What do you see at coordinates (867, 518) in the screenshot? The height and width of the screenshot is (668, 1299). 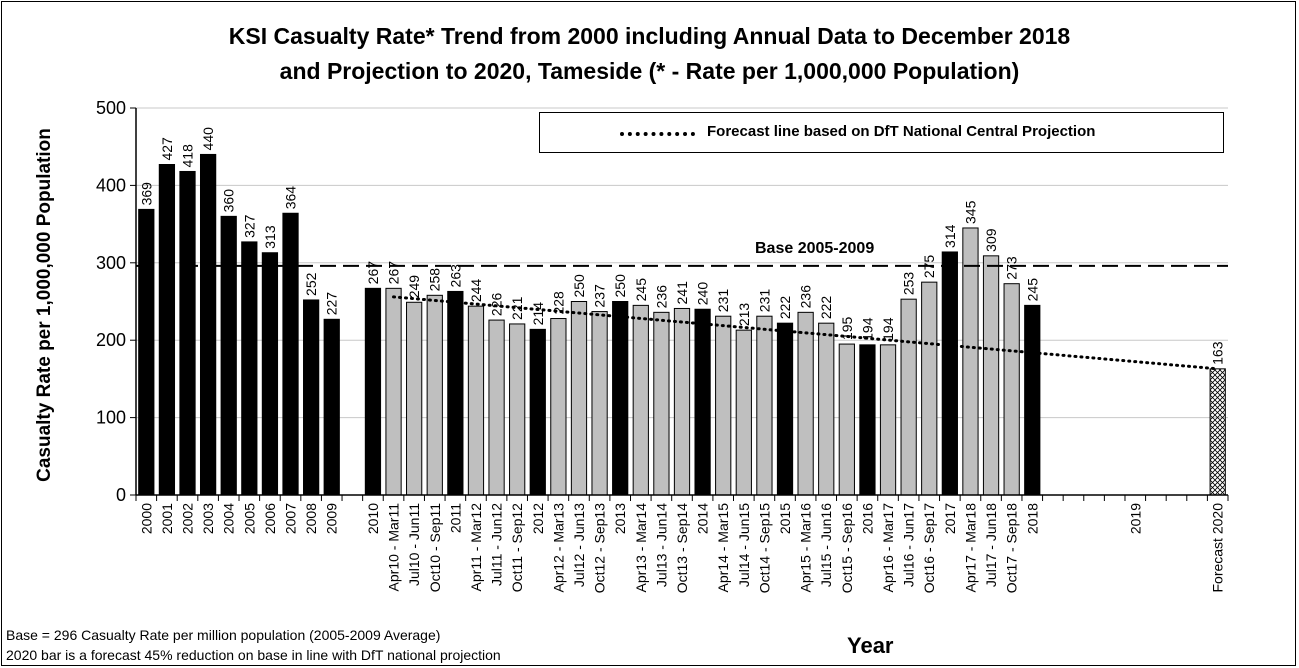 I see `x-tick-label: 2016` at bounding box center [867, 518].